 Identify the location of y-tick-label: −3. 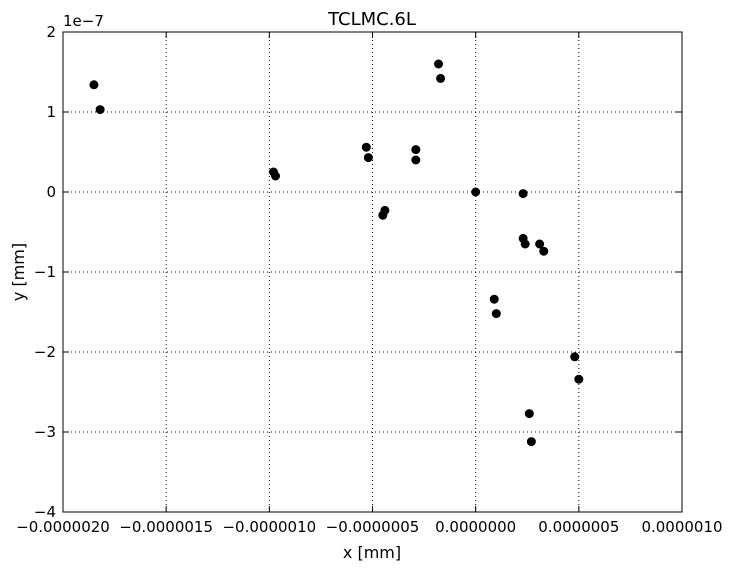
(45, 432).